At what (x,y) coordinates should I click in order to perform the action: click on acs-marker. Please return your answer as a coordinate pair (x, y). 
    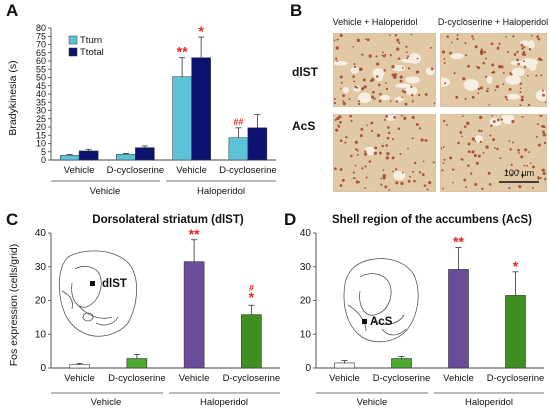
    Looking at the image, I should click on (364, 321).